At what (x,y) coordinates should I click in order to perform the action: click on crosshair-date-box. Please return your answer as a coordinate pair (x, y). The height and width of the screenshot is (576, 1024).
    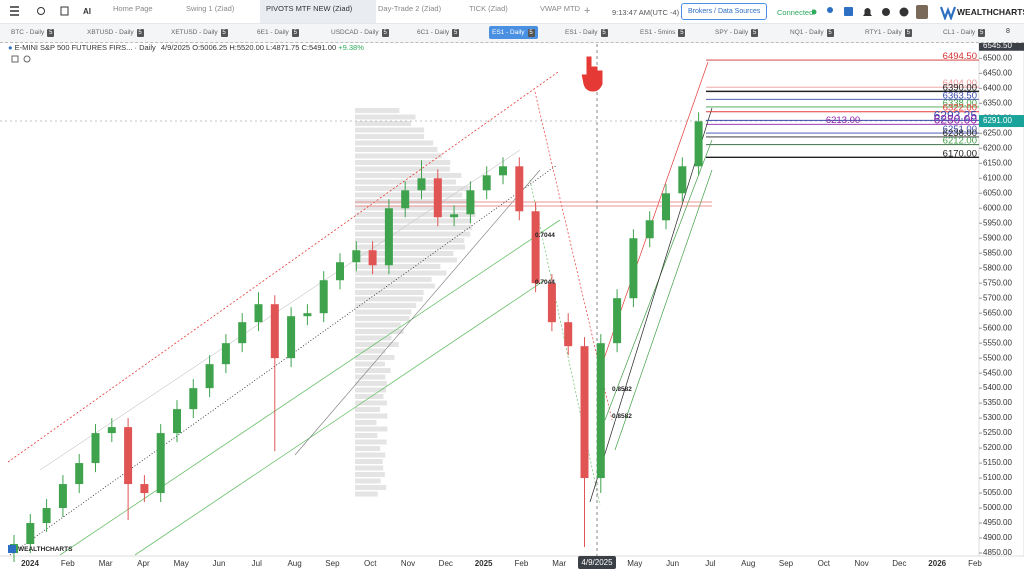
    Looking at the image, I should click on (597, 562).